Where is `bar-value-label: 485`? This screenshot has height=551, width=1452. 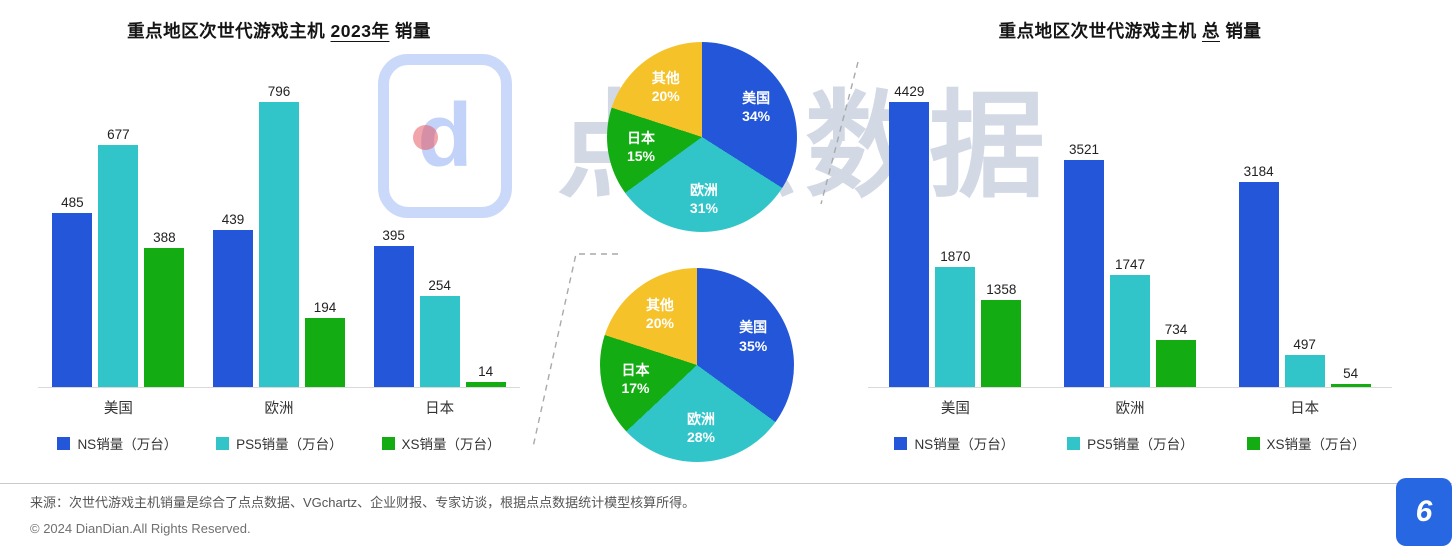
bar-value-label: 485 is located at coordinates (72, 202).